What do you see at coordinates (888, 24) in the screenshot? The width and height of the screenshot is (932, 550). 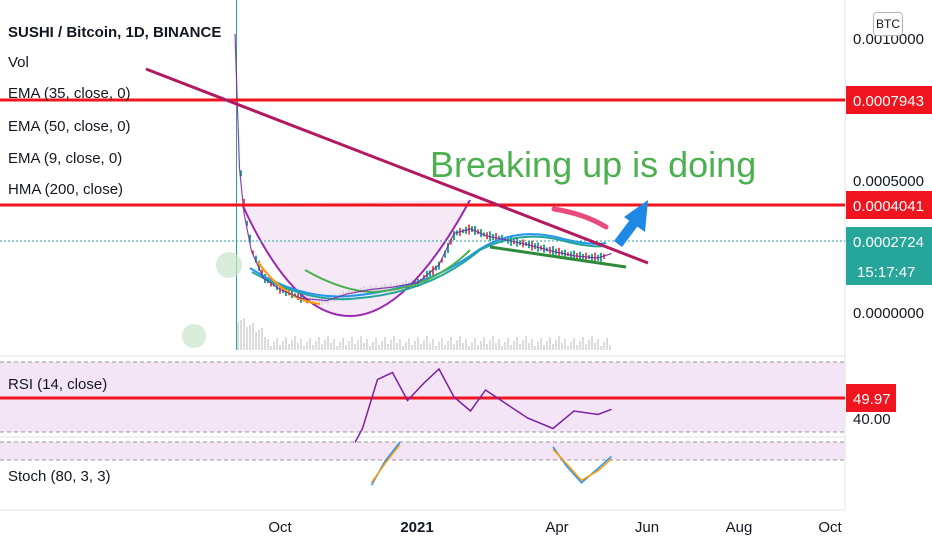 I see `currency-button: BTC` at bounding box center [888, 24].